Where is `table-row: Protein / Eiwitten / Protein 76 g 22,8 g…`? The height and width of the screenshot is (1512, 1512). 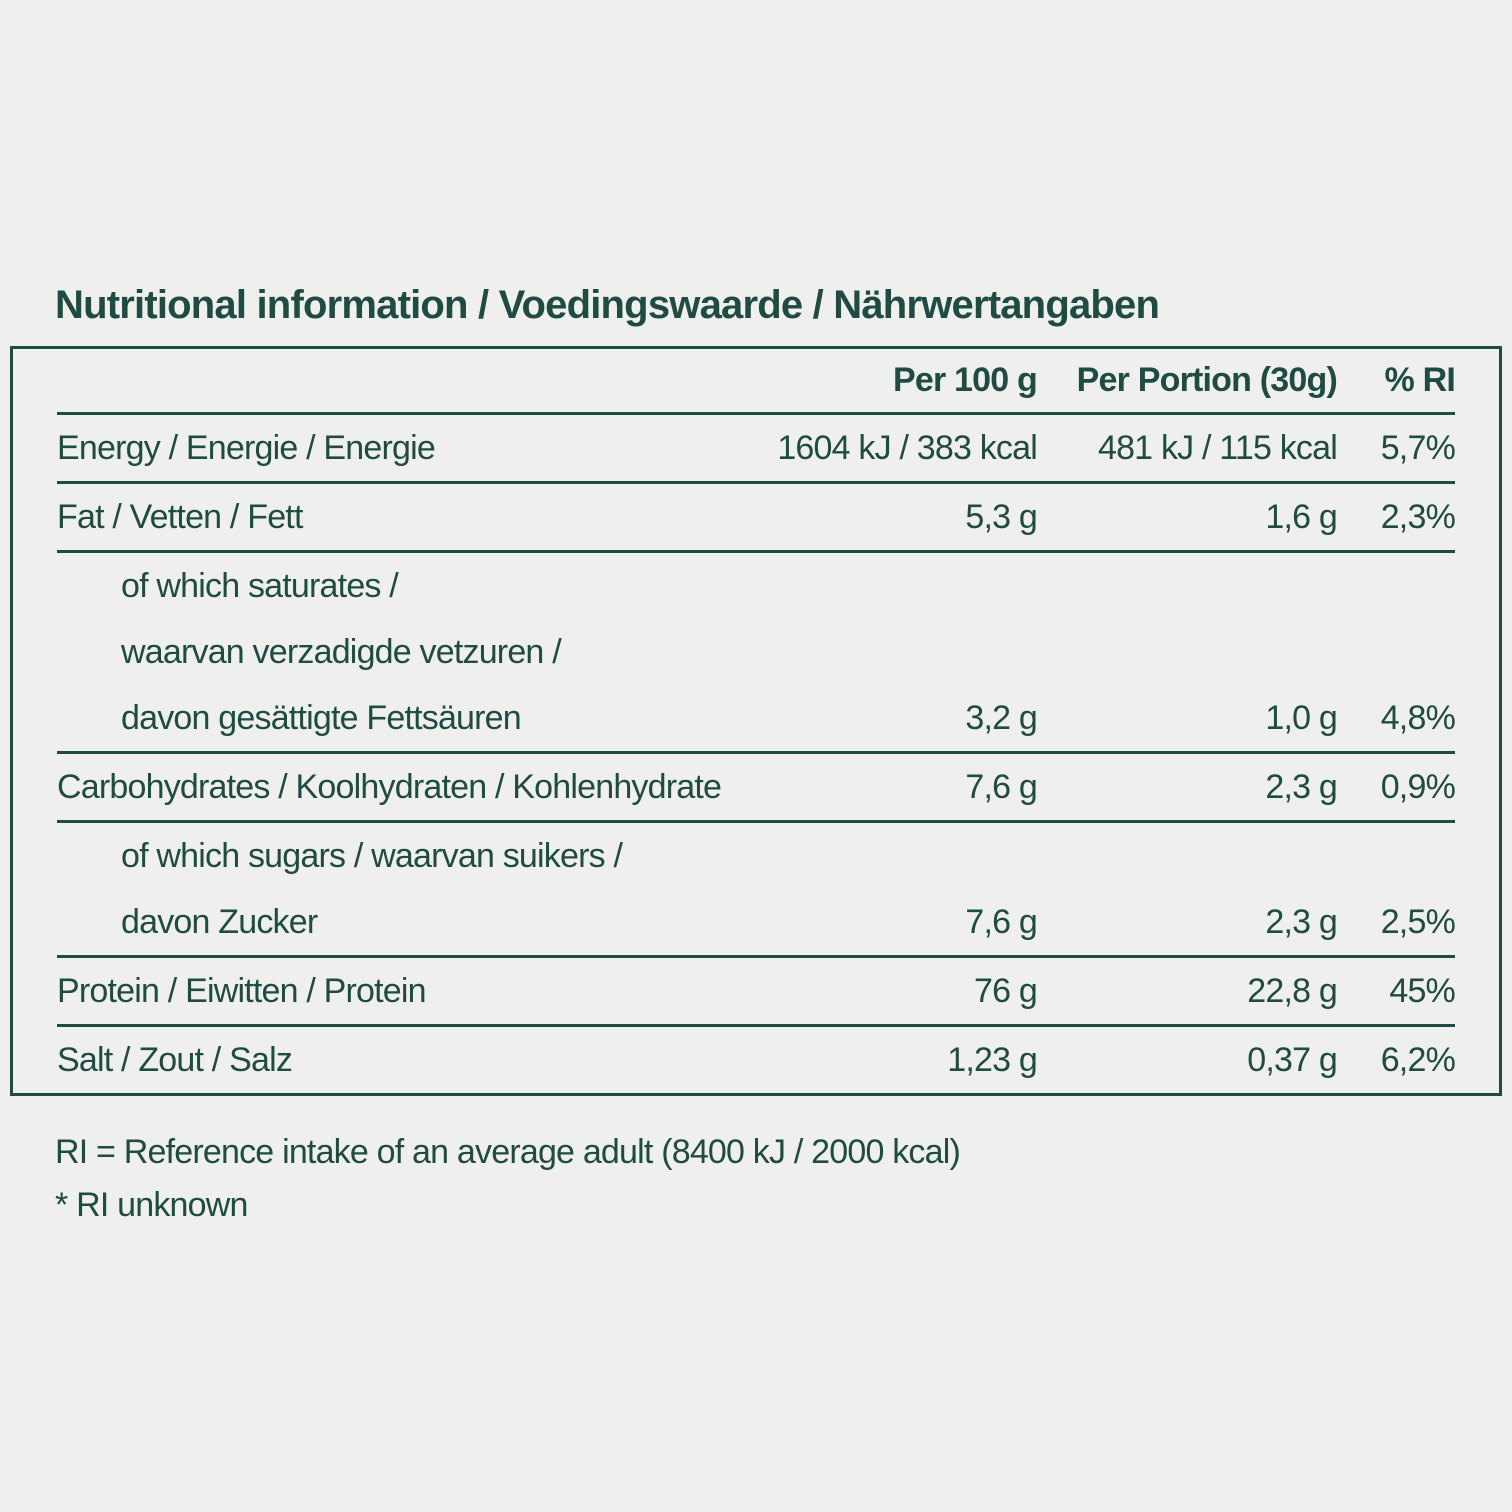 table-row: Protein / Eiwitten / Protein 76 g 22,8 g… is located at coordinates (756, 992).